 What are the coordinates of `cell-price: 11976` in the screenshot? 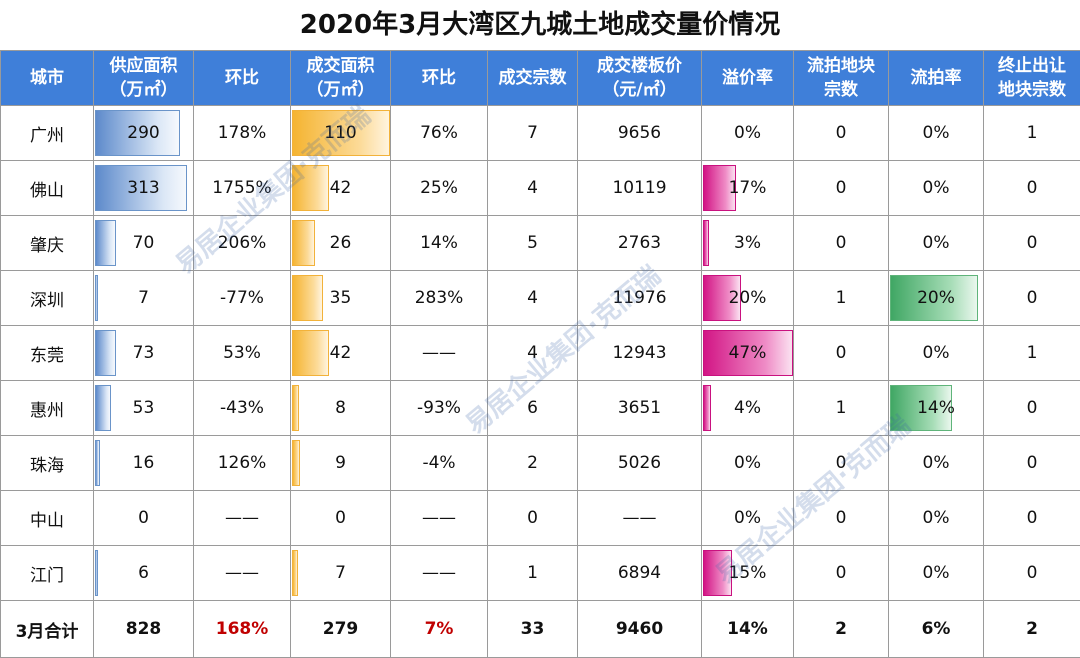 It's located at (640, 298).